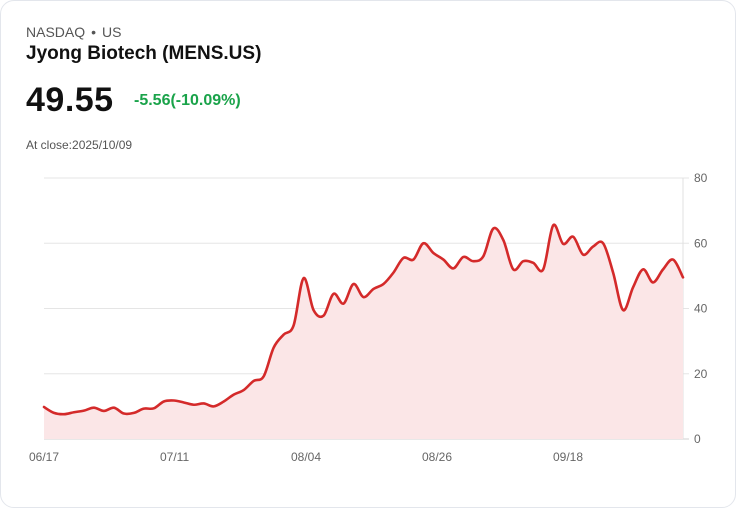  I want to click on x-tick-label: 06/17, so click(44, 457).